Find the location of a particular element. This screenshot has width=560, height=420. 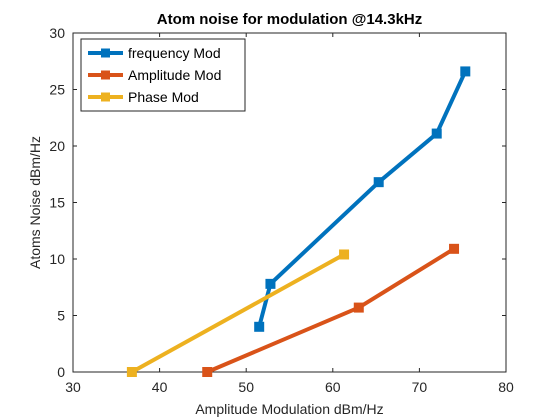

y-tick-label: 25 is located at coordinates (57, 90).